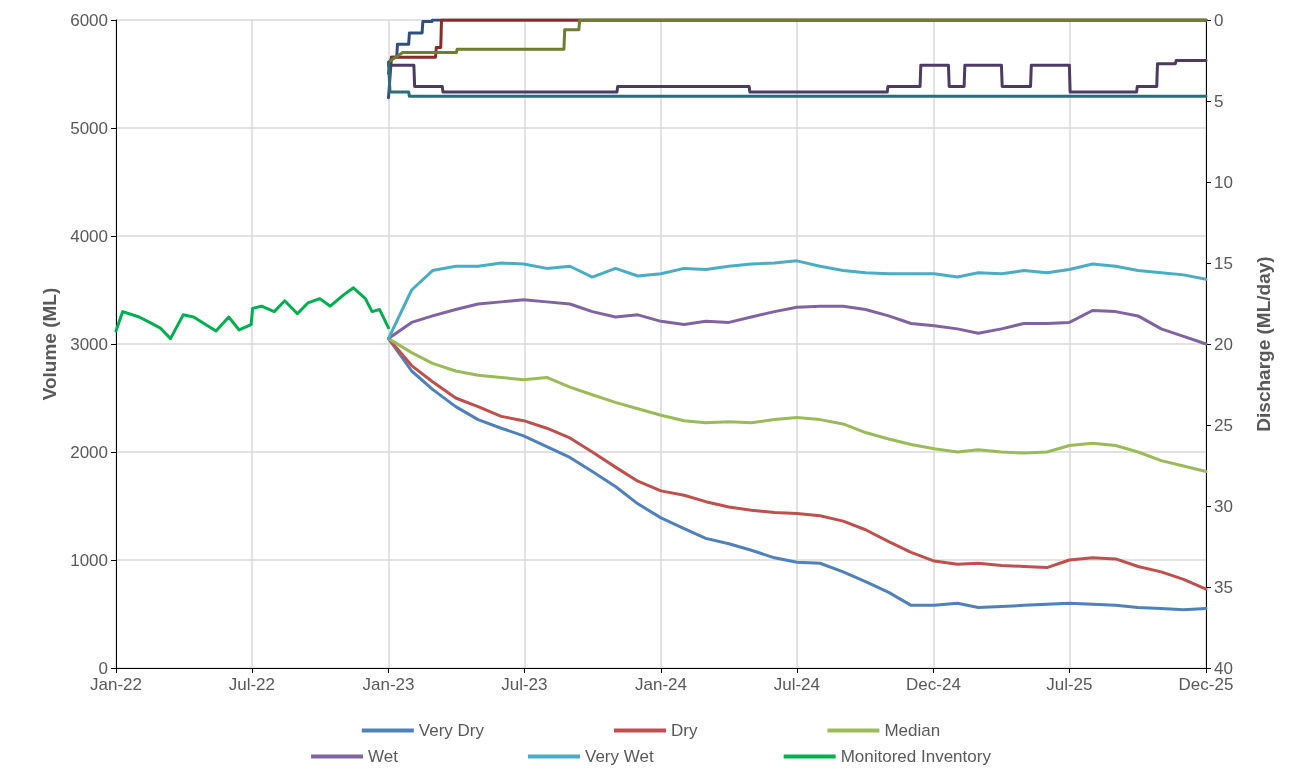 The image size is (1302, 774). What do you see at coordinates (1223, 263) in the screenshot?
I see `y2-tick-label: 15` at bounding box center [1223, 263].